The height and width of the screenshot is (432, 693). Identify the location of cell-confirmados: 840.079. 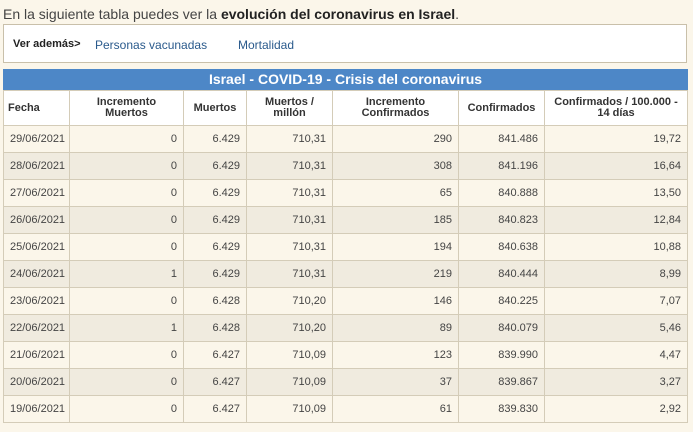
(501, 328).